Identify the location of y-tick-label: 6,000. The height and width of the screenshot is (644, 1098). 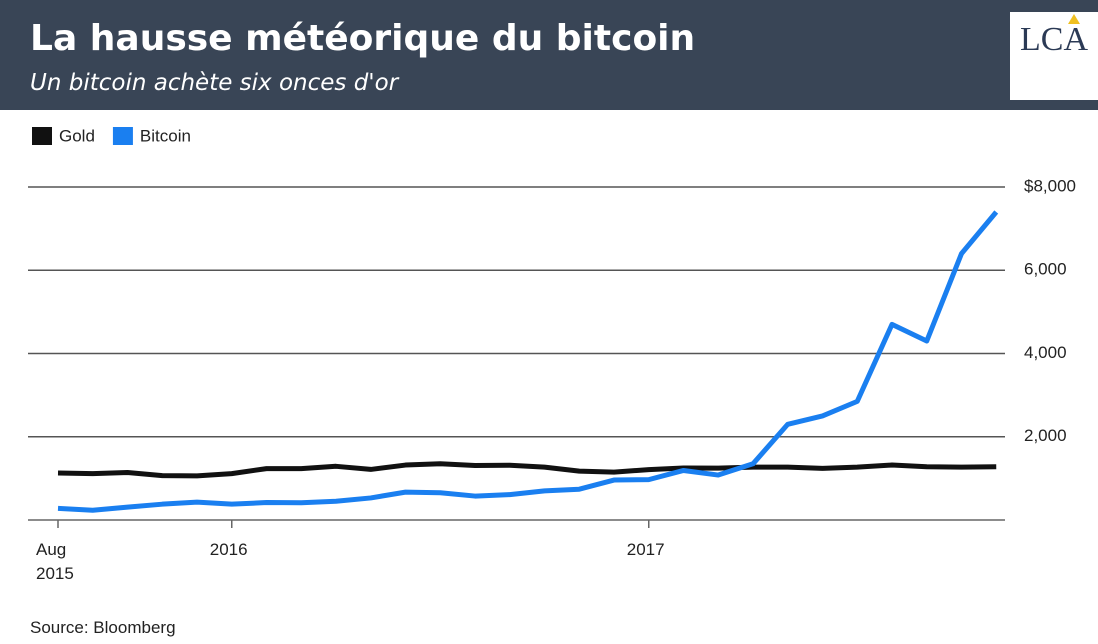
(1045, 269).